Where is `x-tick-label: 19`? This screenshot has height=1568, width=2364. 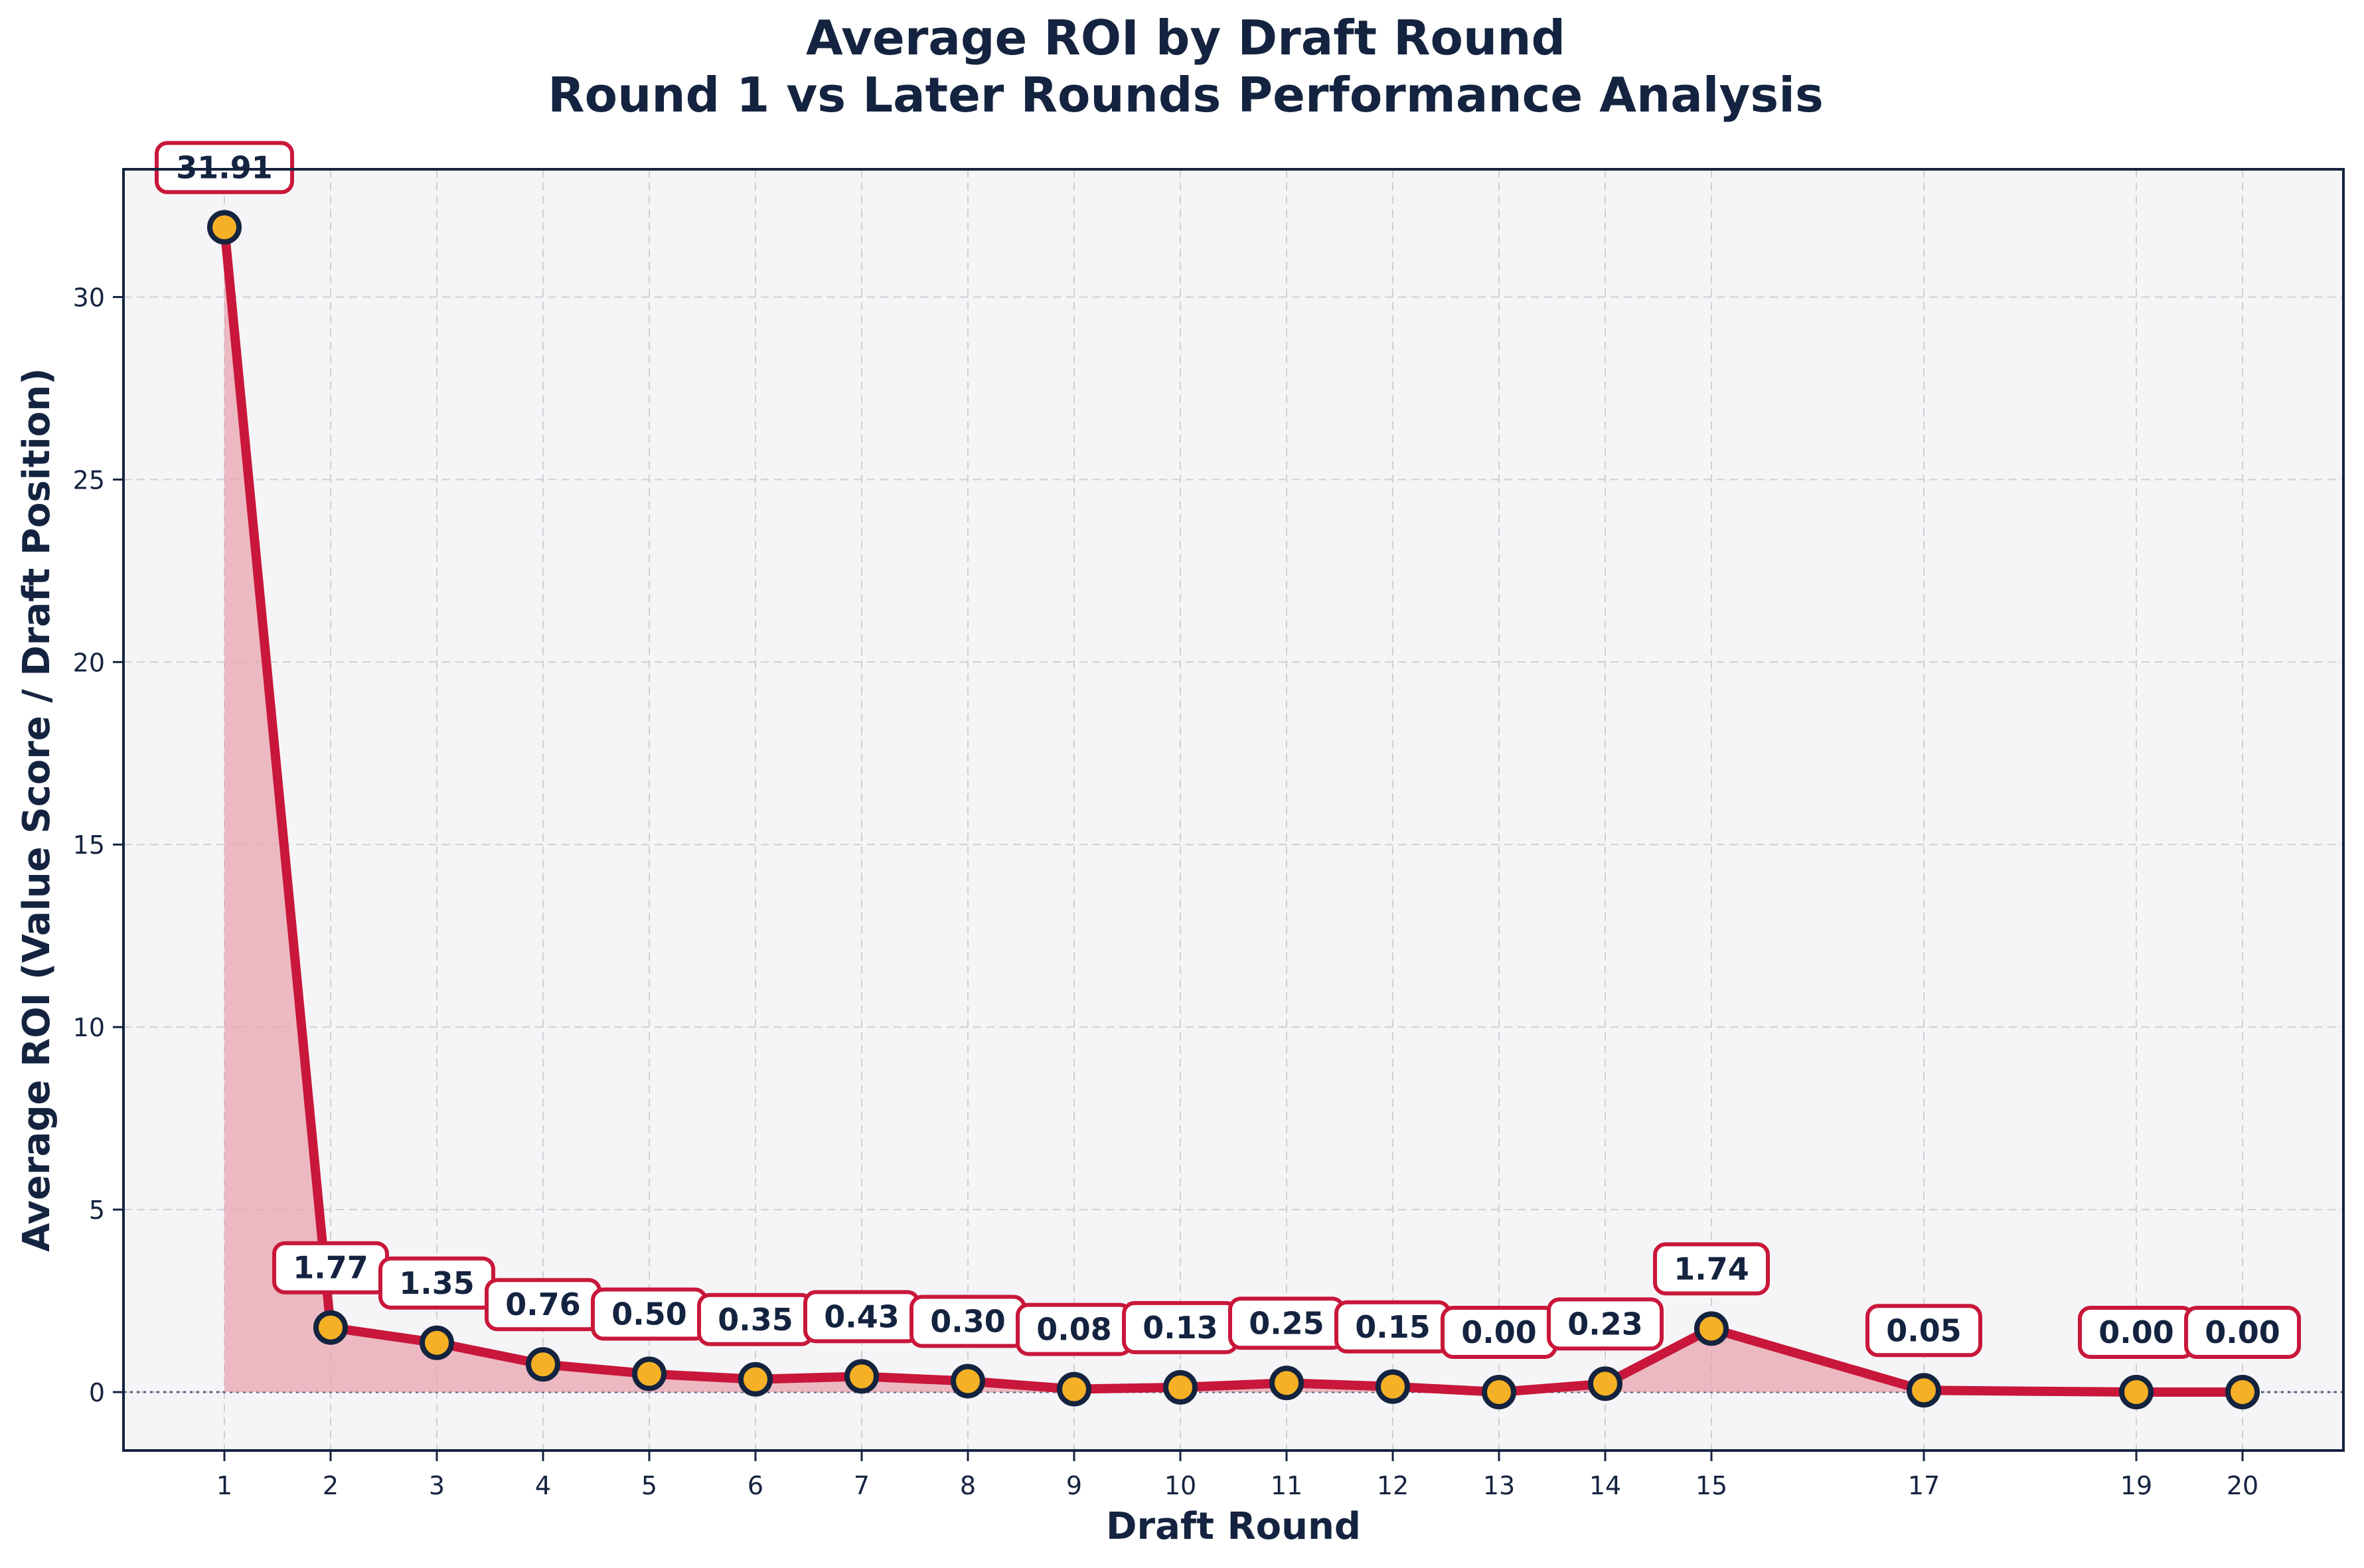 x-tick-label: 19 is located at coordinates (2136, 1485).